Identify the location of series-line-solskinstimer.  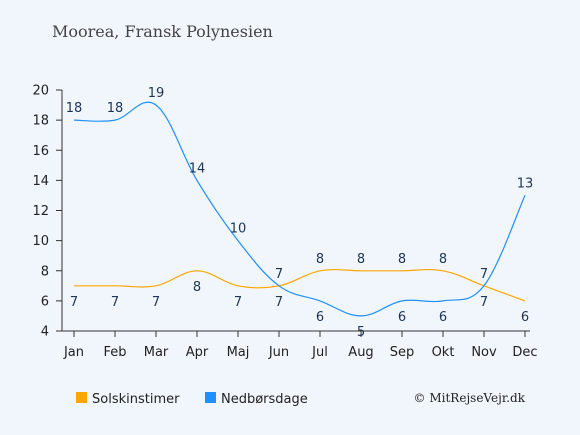
(299, 285).